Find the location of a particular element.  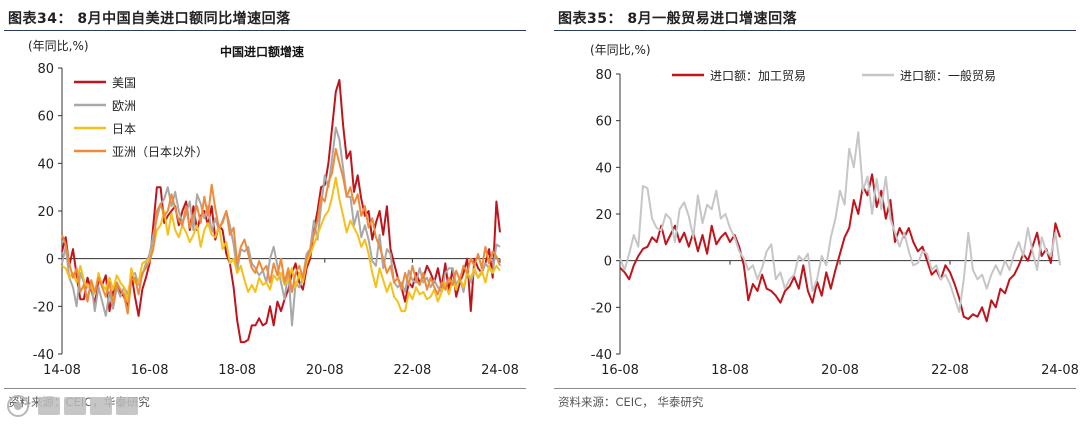

watermark-logo is located at coordinates (72, 406).